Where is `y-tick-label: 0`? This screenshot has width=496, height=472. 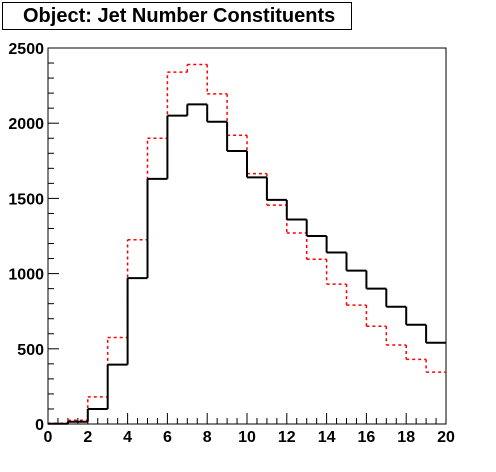 y-tick-label: 0 is located at coordinates (39, 425).